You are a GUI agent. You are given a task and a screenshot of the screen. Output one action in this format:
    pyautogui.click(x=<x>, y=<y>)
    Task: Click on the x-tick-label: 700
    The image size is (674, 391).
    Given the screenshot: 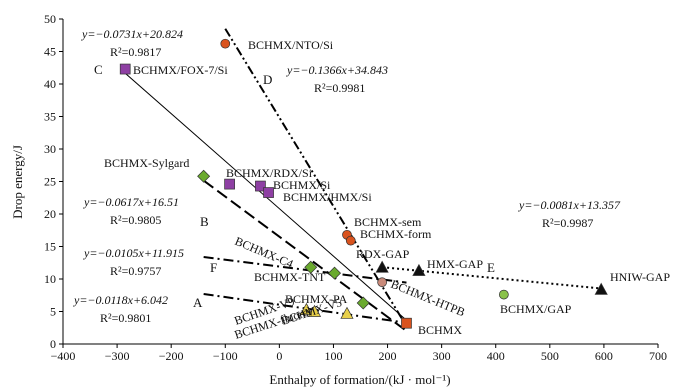 What is the action you would take?
    pyautogui.click(x=658, y=356)
    